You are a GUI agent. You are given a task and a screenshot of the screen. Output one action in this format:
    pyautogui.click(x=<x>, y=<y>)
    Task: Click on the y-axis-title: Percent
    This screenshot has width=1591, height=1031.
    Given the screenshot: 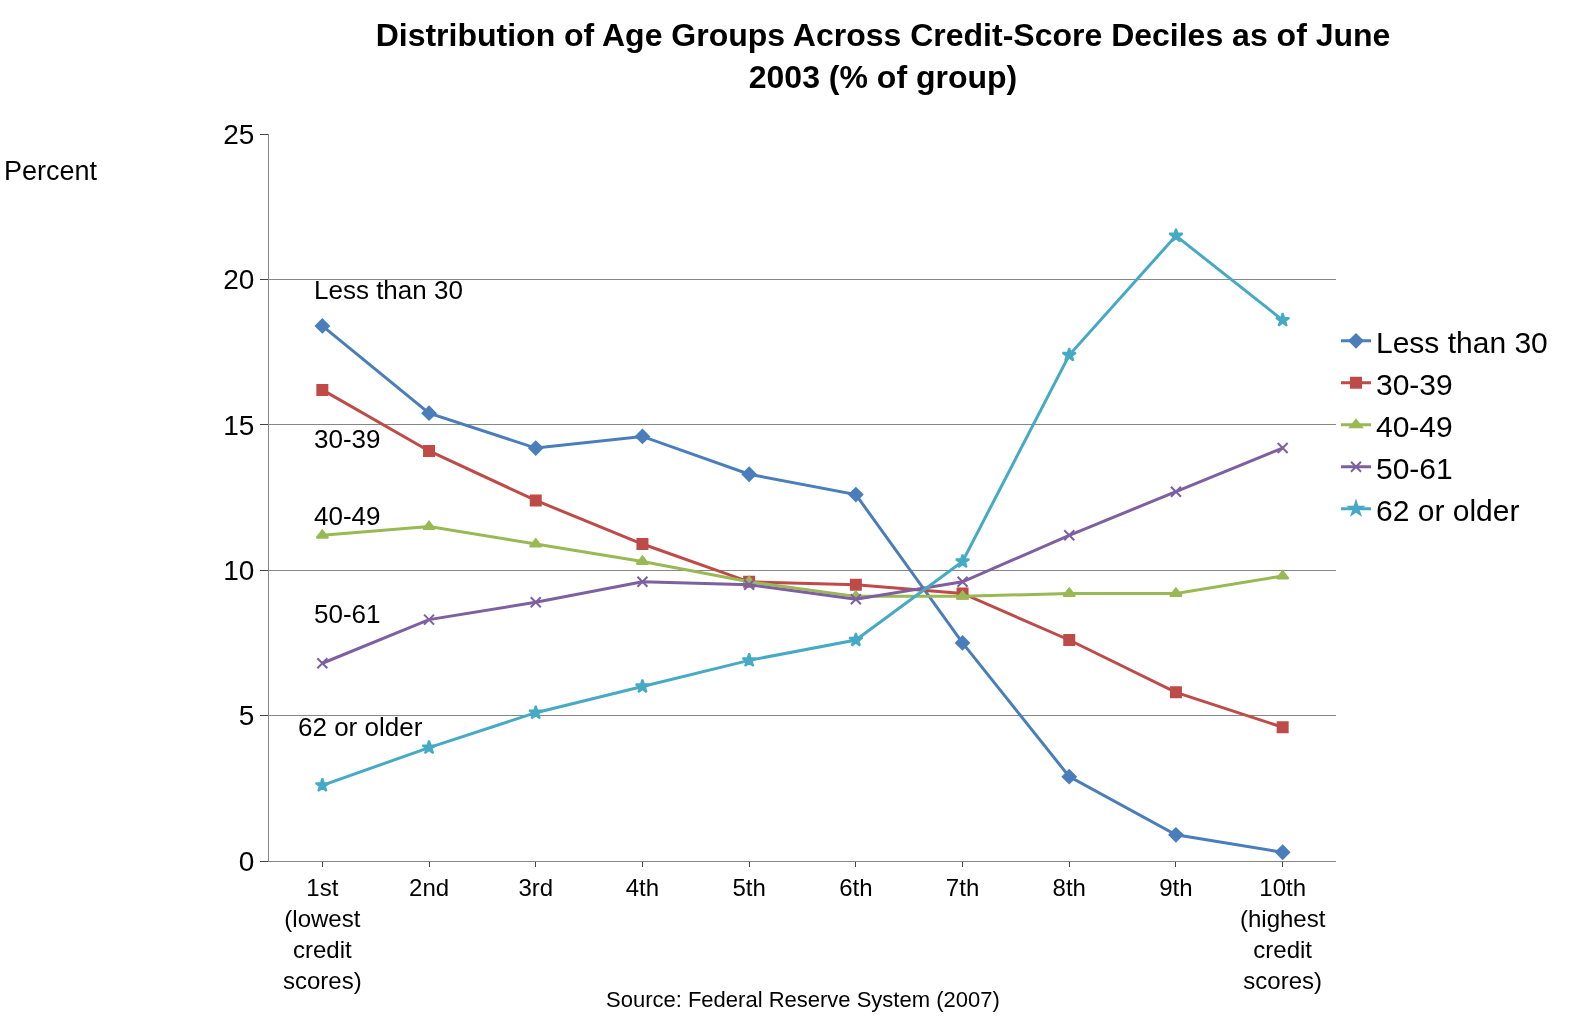 What is the action you would take?
    pyautogui.click(x=51, y=171)
    